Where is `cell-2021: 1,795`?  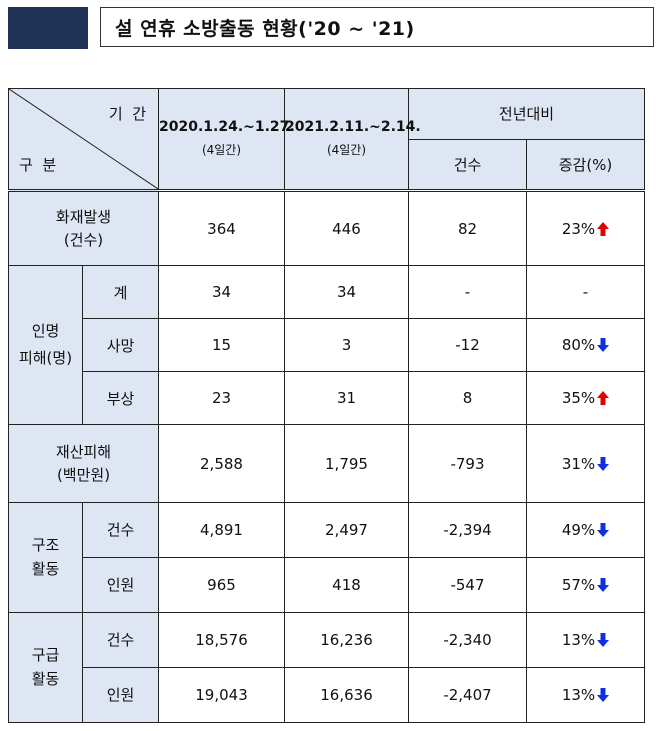 cell-2021: 1,795 is located at coordinates (346, 463).